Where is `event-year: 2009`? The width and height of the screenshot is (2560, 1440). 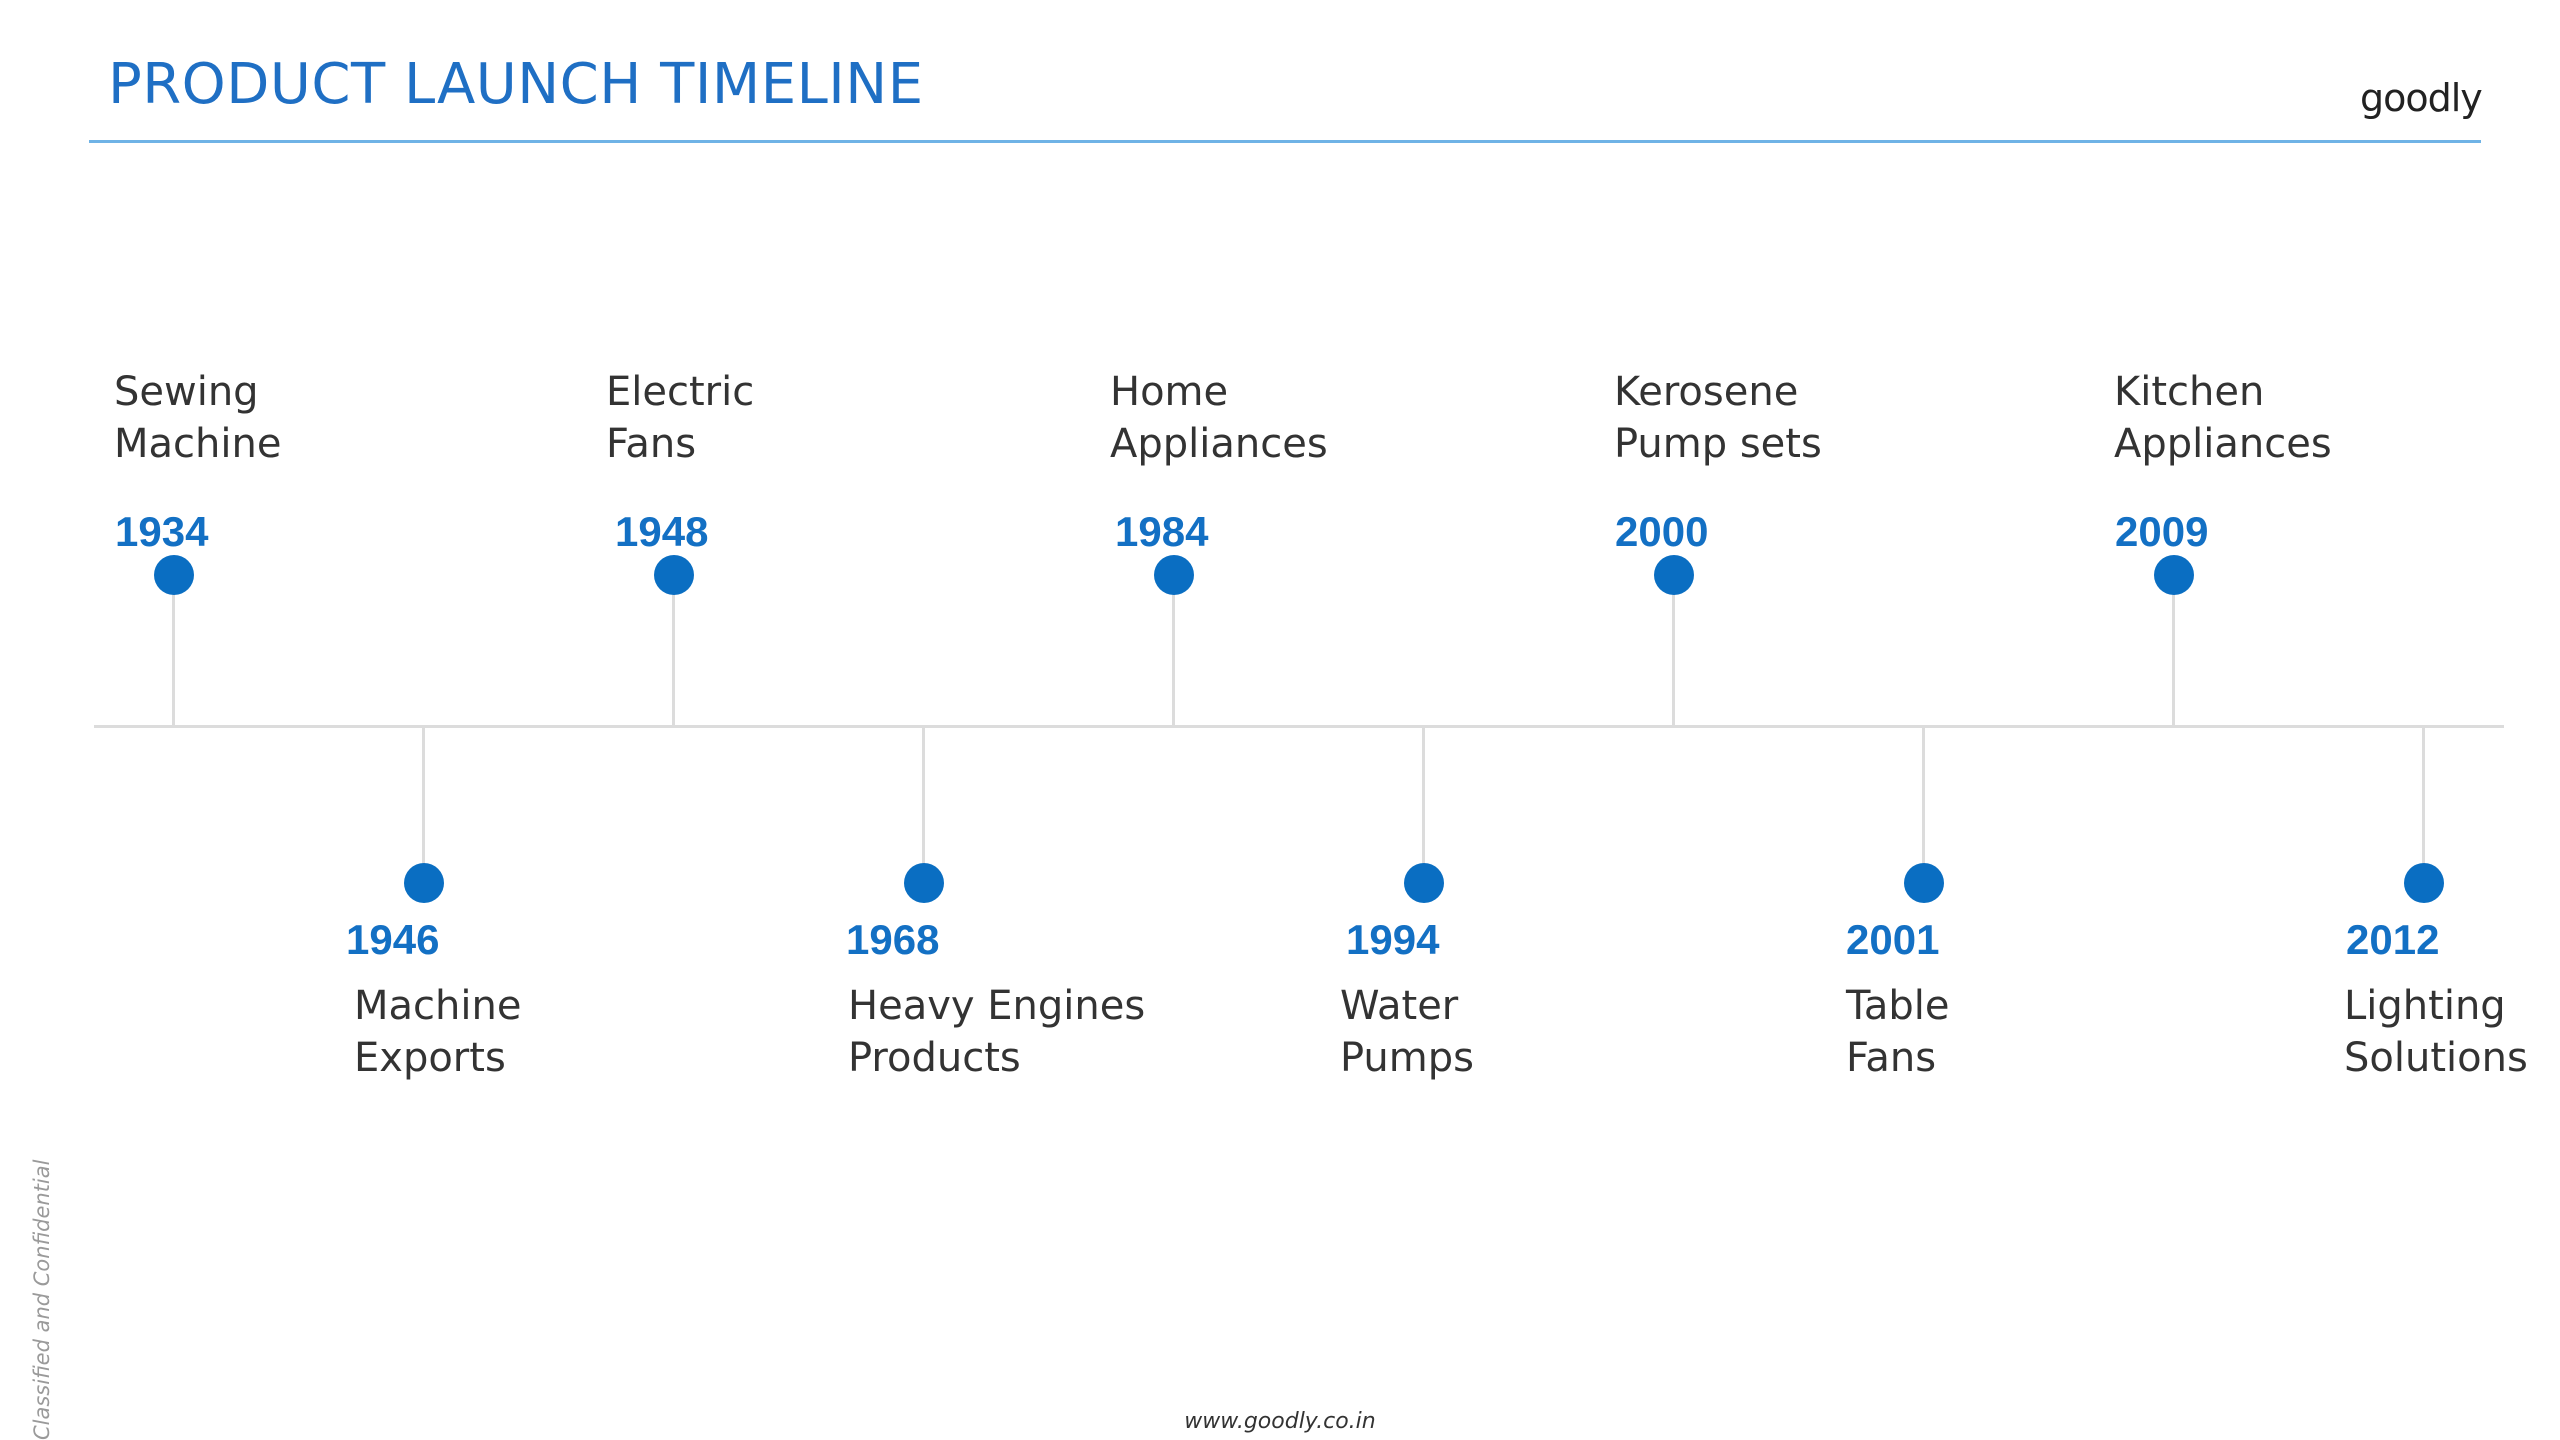
event-year: 2009 is located at coordinates (2162, 531).